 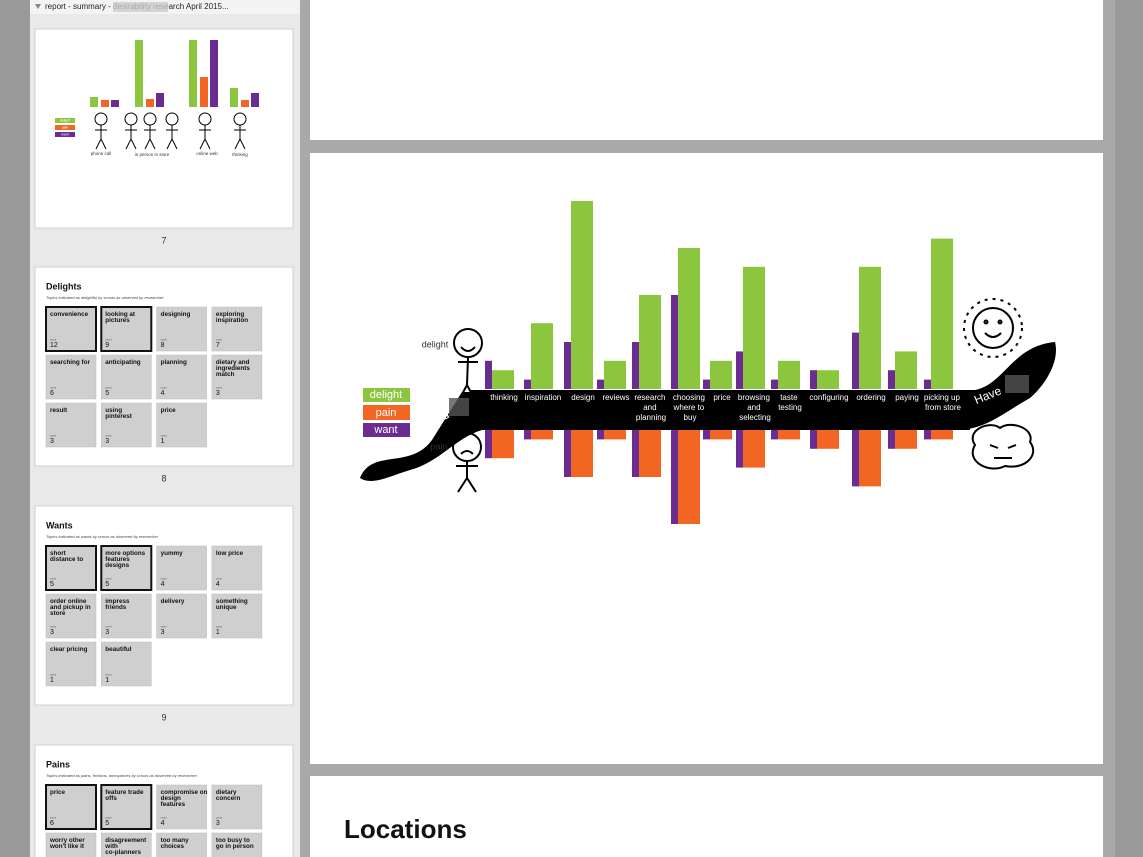 What do you see at coordinates (690, 407) in the screenshot?
I see `x-tick-label: choosing where to buy` at bounding box center [690, 407].